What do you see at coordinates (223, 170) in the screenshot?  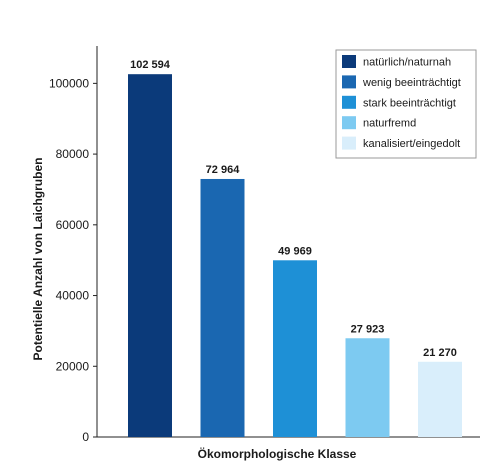 I see `data-label: 72 964` at bounding box center [223, 170].